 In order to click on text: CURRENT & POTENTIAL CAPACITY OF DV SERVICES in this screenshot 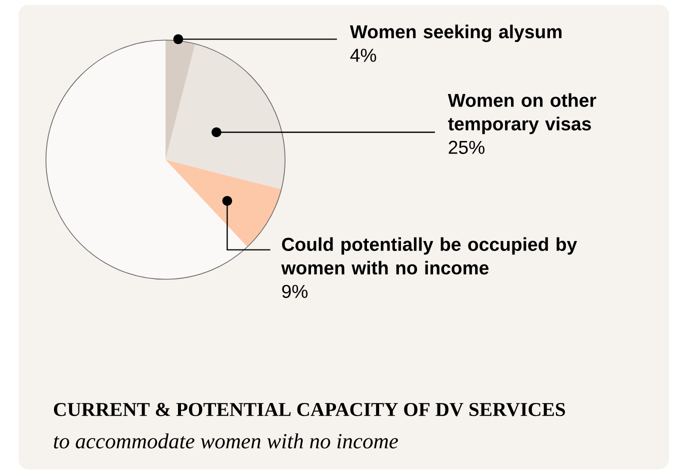, I will do `click(309, 409)`.